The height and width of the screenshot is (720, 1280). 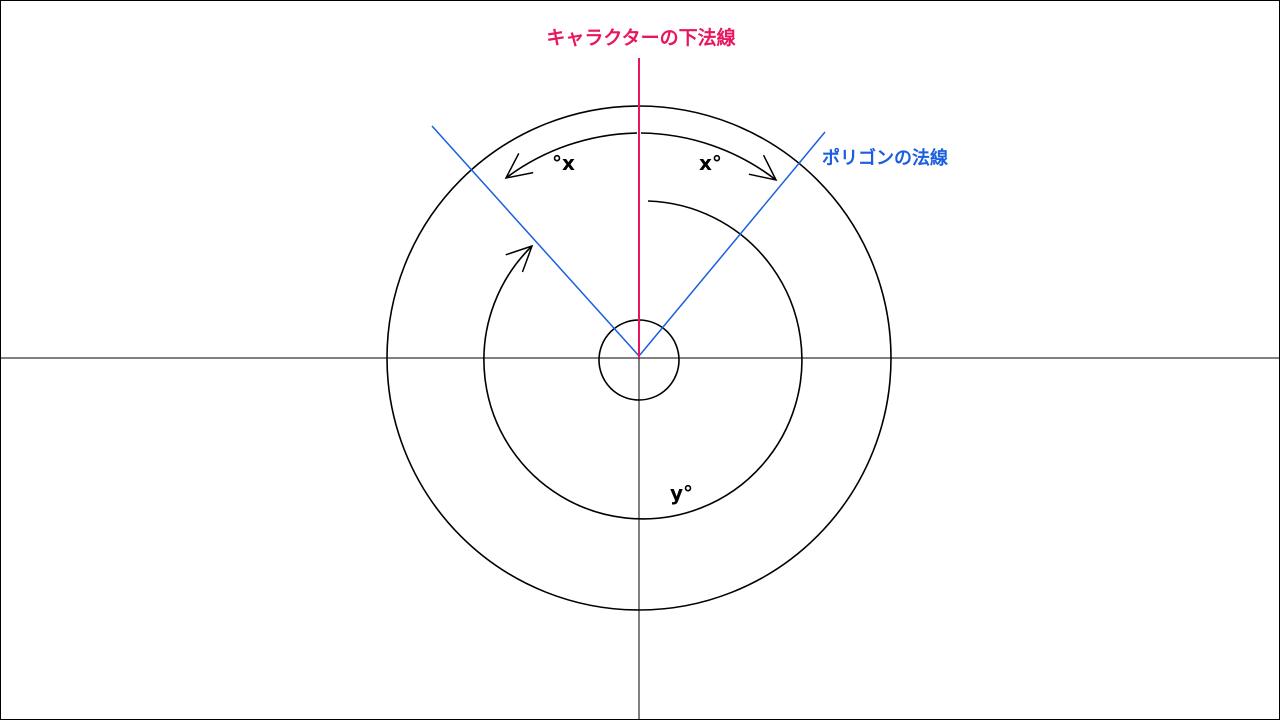 What do you see at coordinates (640, 37) in the screenshot?
I see `character-normal-label: キャラクターの下法線` at bounding box center [640, 37].